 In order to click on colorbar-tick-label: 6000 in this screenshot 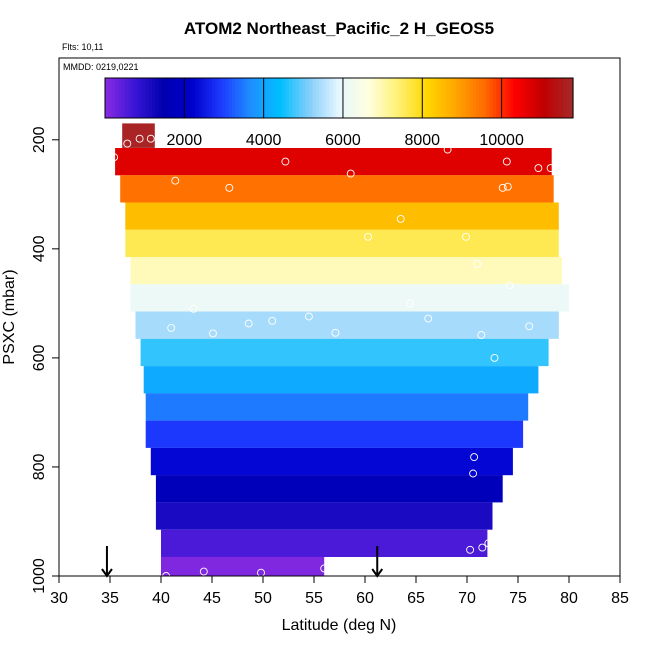, I will do `click(343, 140)`.